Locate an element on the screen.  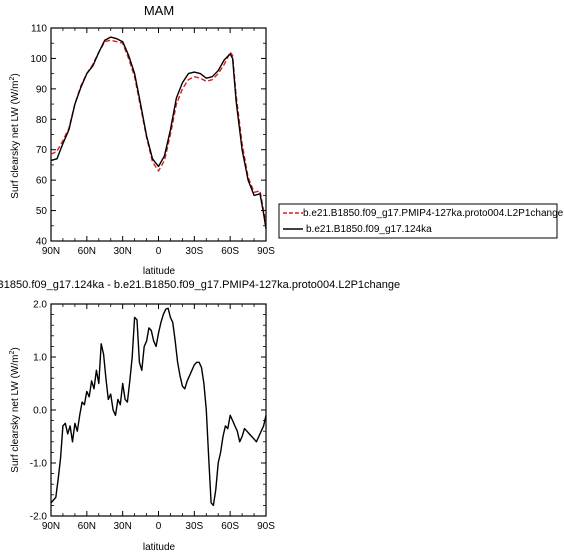
top-y-axis-label: Surf clearsky net LW (W/m2) is located at coordinates (15, 135).